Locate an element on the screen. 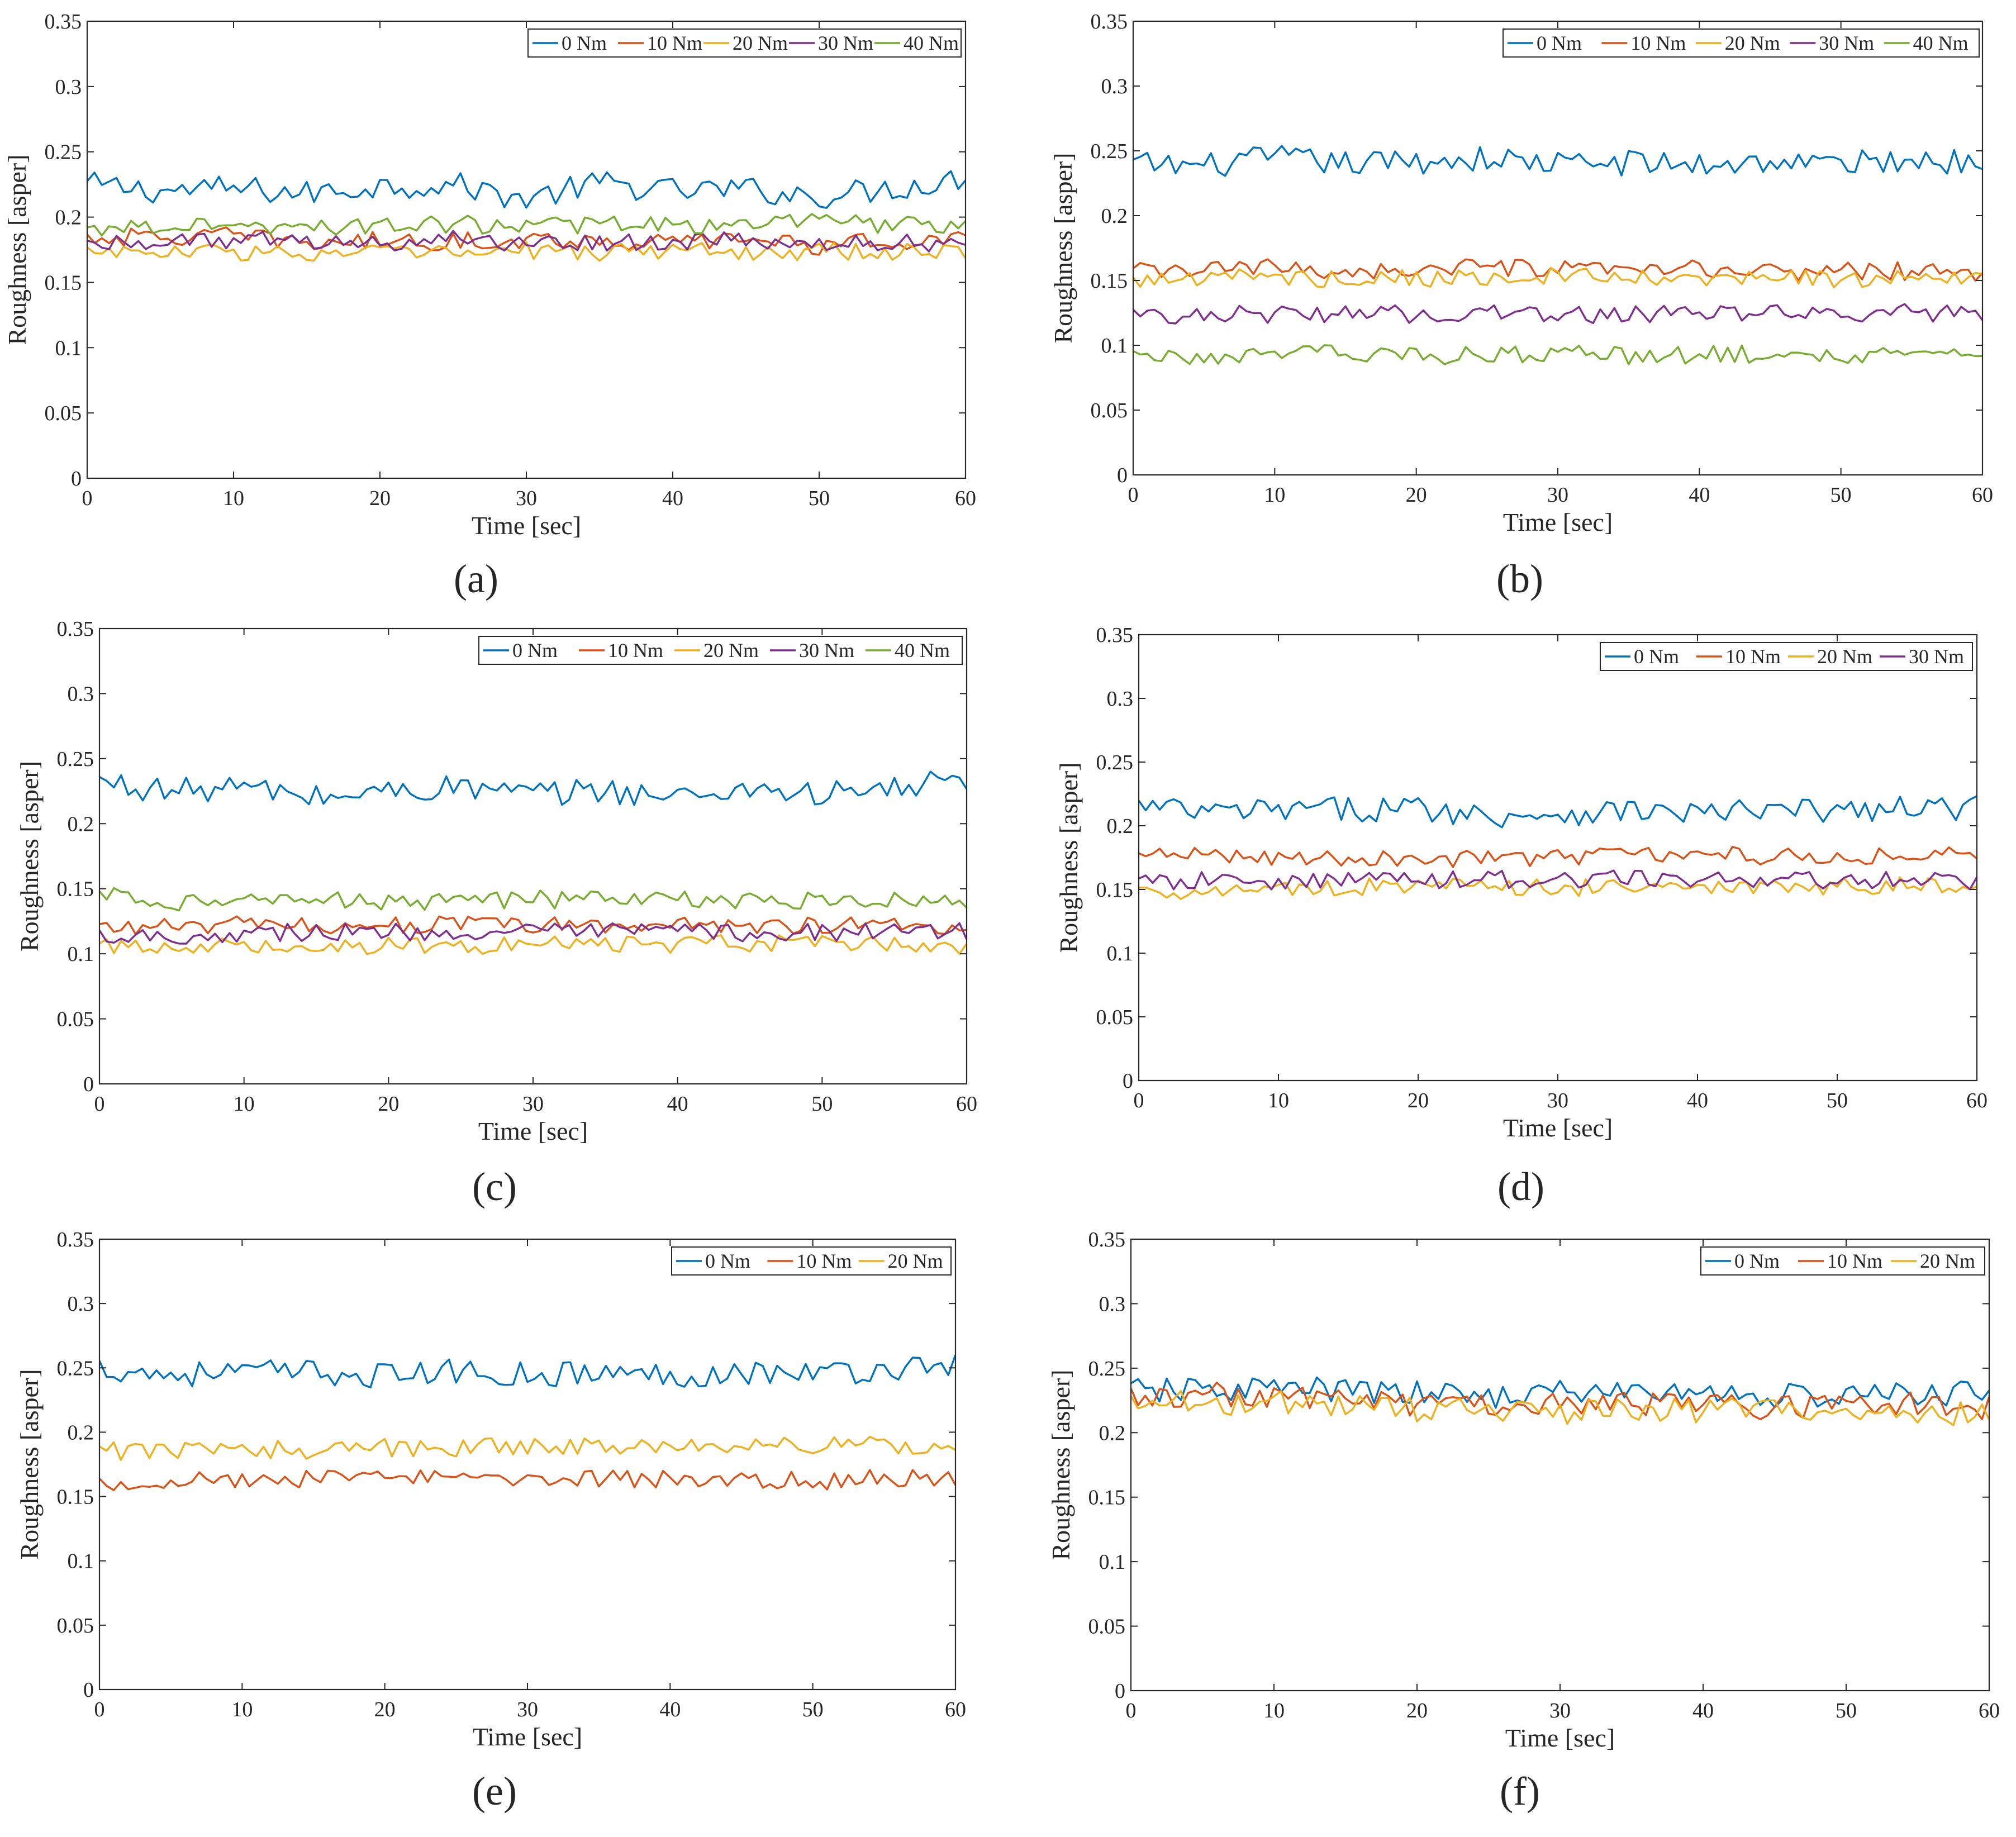 This screenshot has height=1837, width=2016. y-tick-label: 0.05 is located at coordinates (75, 1626).